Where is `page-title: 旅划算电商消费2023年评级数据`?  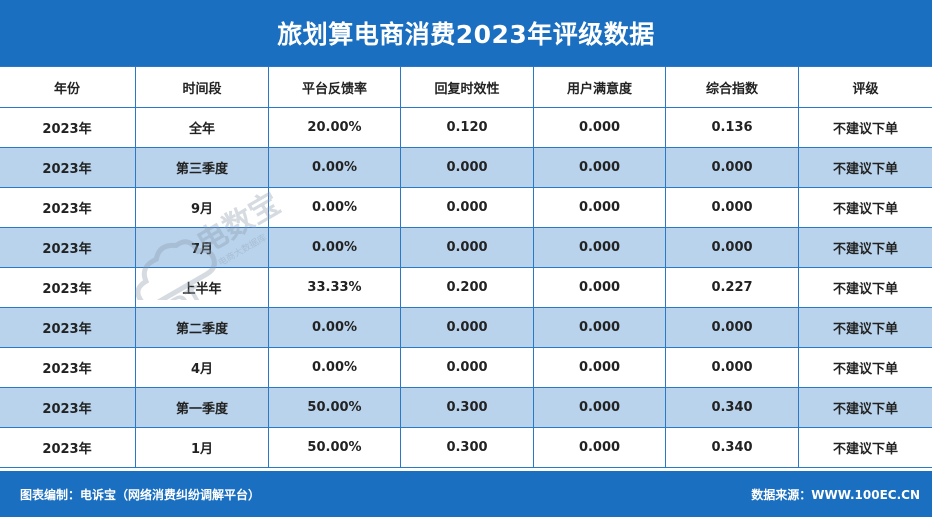
page-title: 旅划算电商消费2023年评级数据 is located at coordinates (466, 34).